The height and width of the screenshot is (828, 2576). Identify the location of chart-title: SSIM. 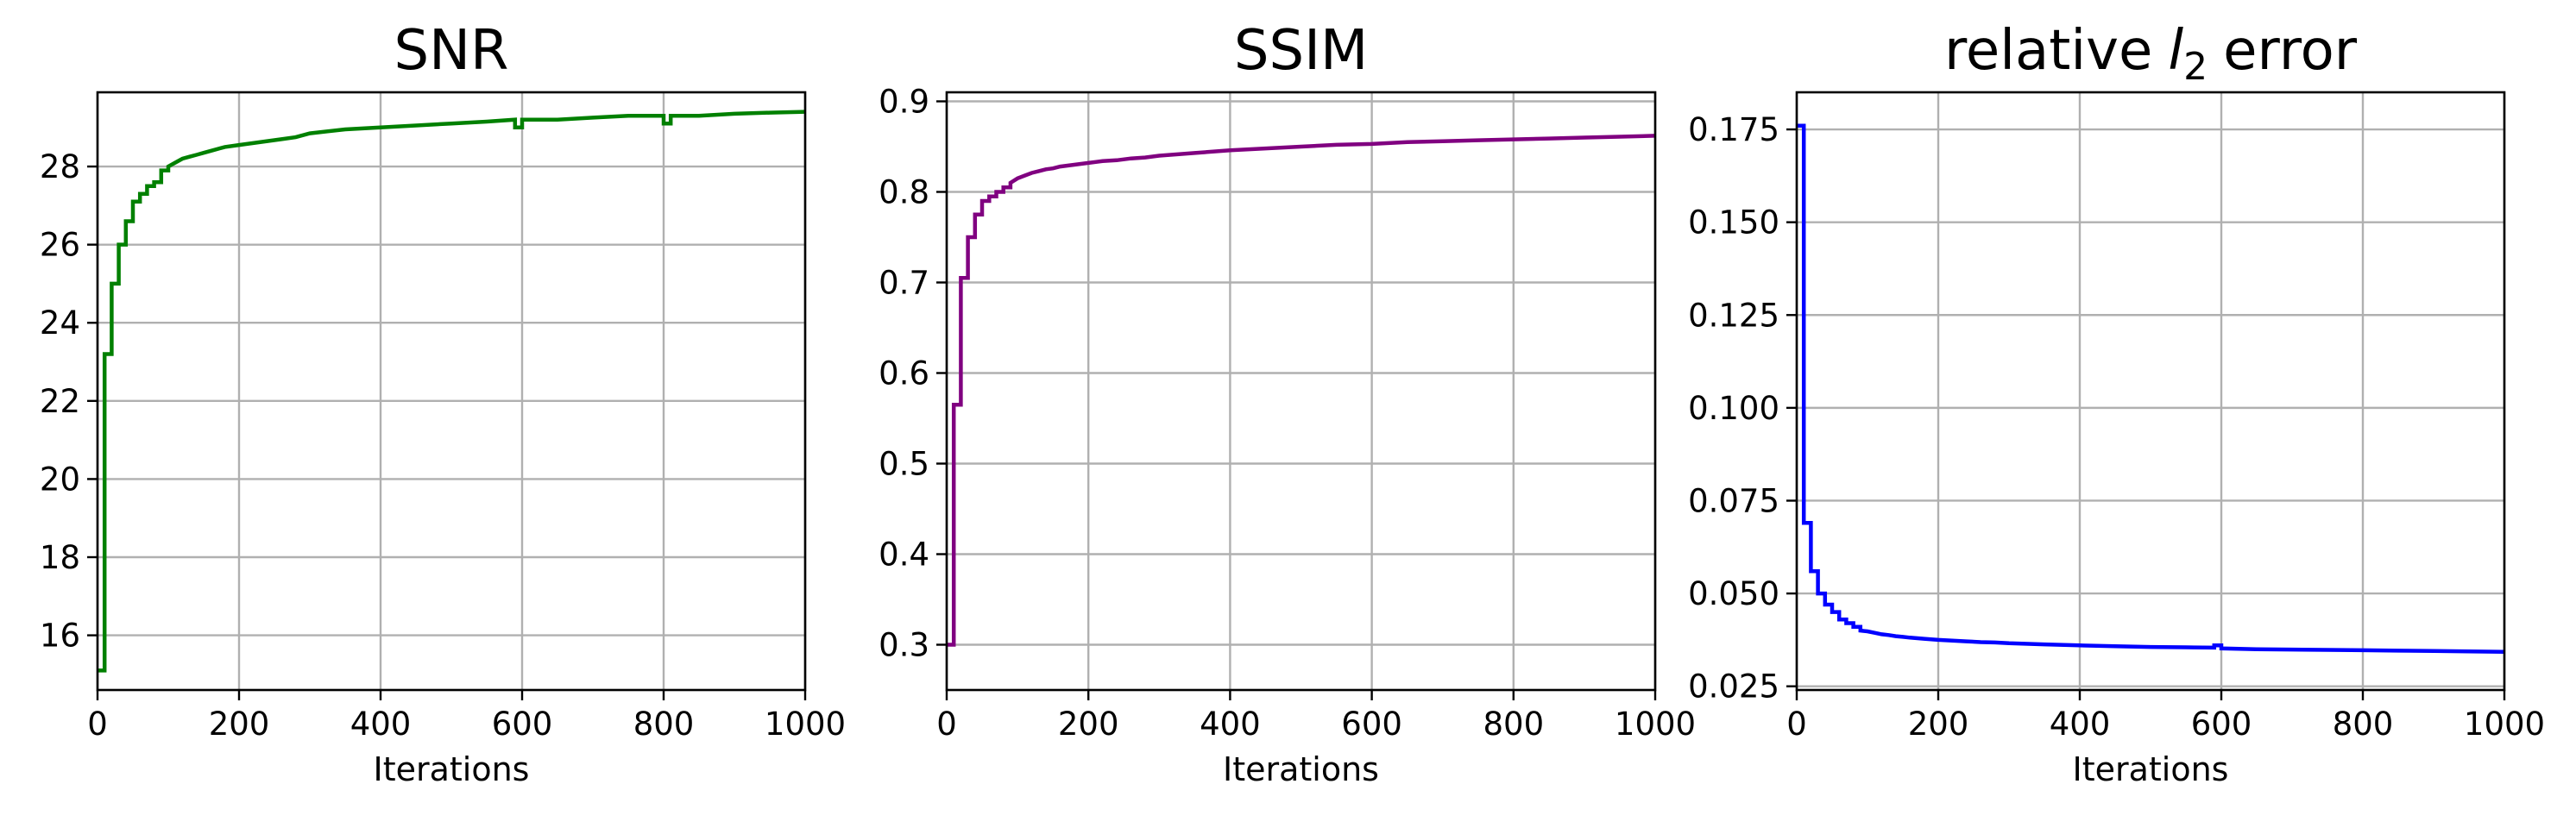
(1301, 51).